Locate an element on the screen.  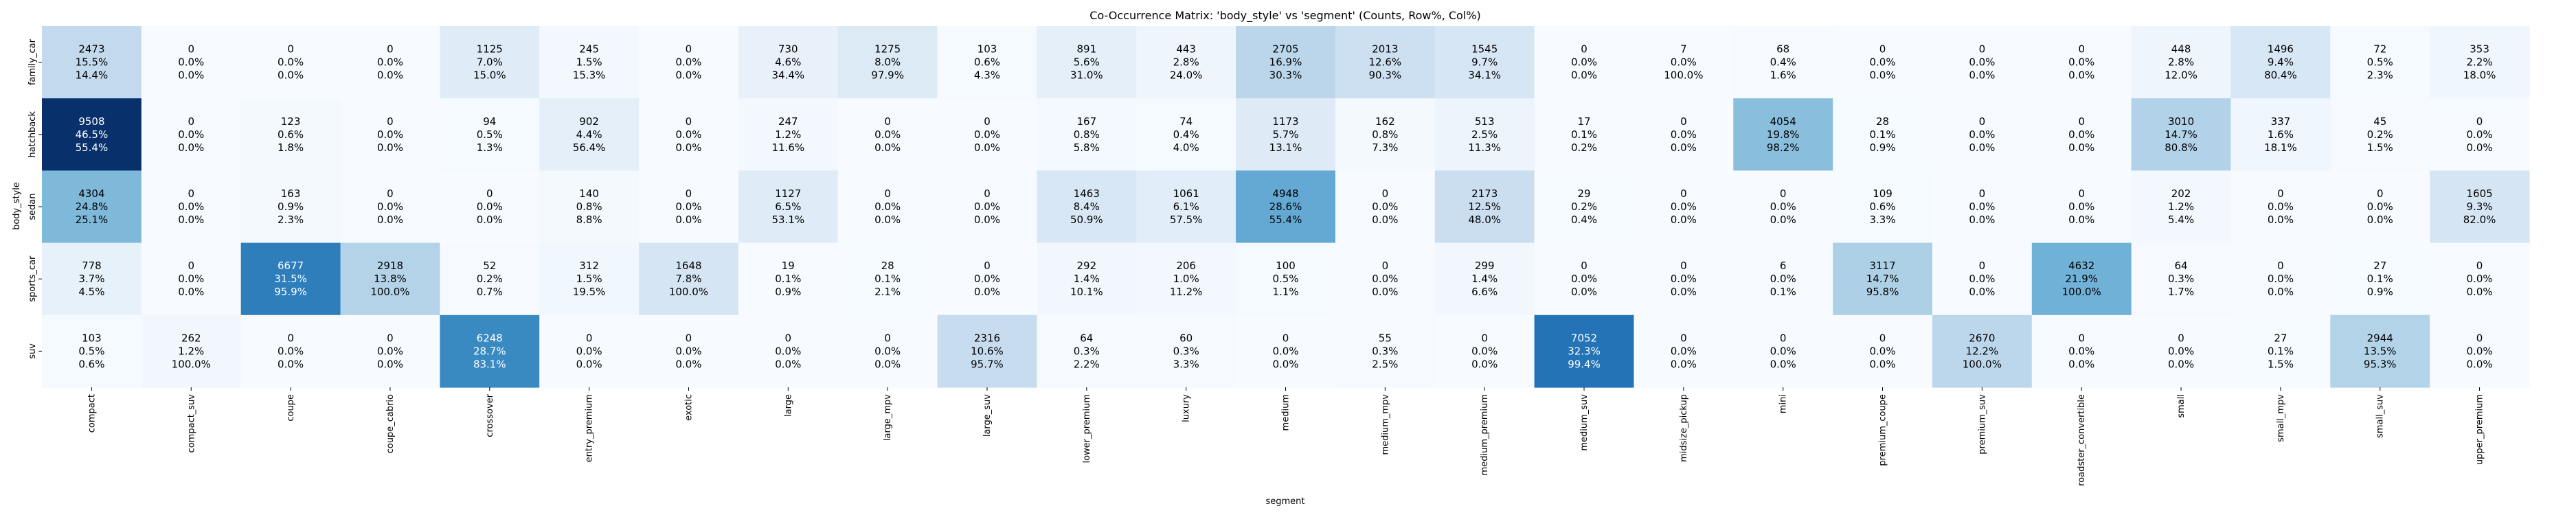
cell-label-family_car-small_mpv: 1496 9.4% 80.4% is located at coordinates (2280, 62).